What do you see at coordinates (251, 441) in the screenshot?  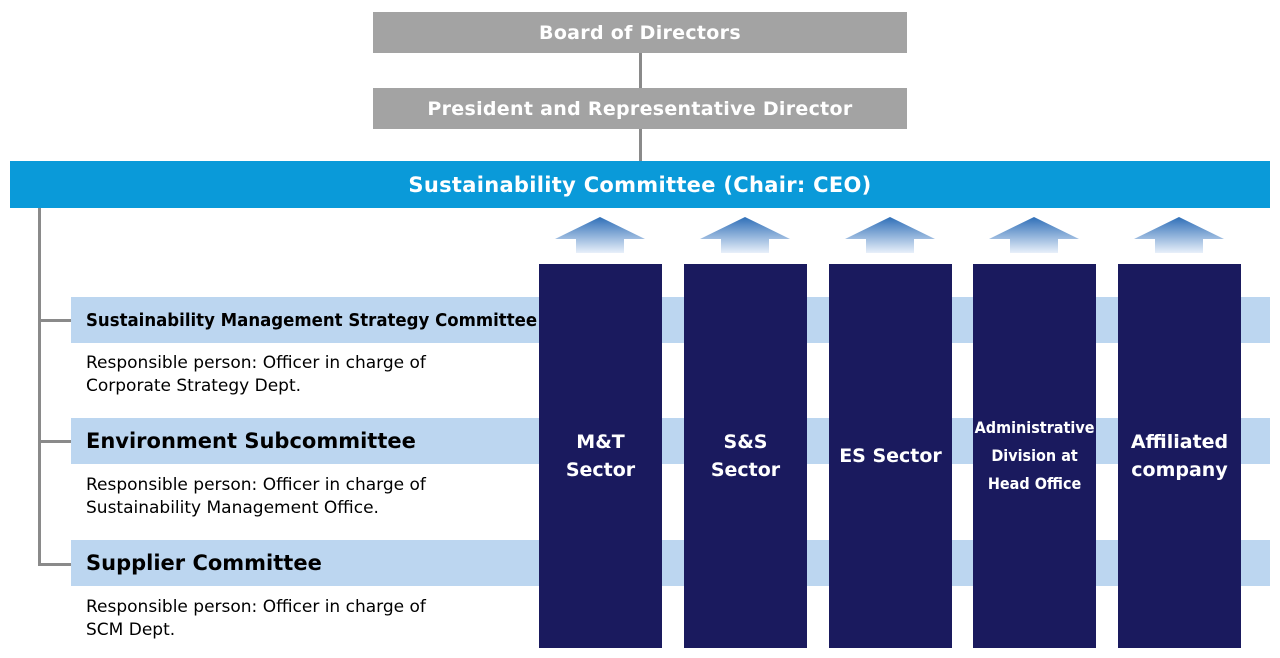 I see `environment-subcommittee-title: Environment Subcommittee` at bounding box center [251, 441].